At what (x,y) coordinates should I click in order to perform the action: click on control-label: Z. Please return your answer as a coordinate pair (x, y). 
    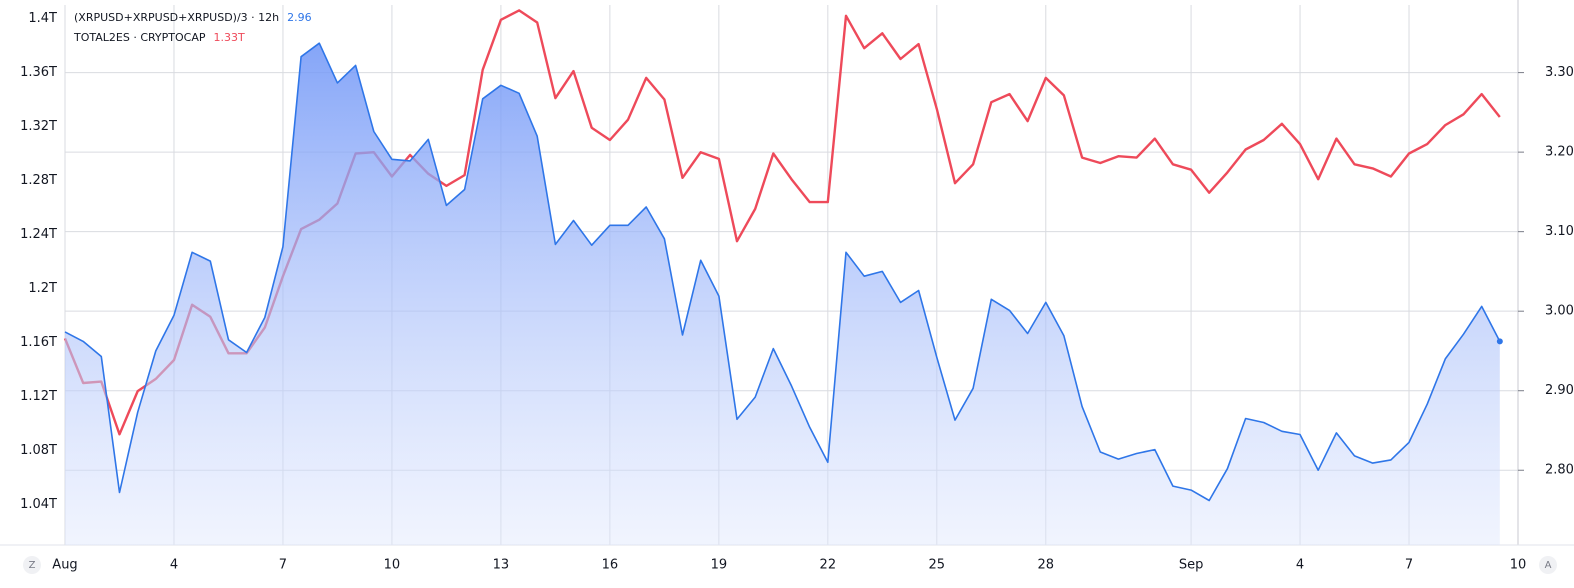
    Looking at the image, I should click on (32, 565).